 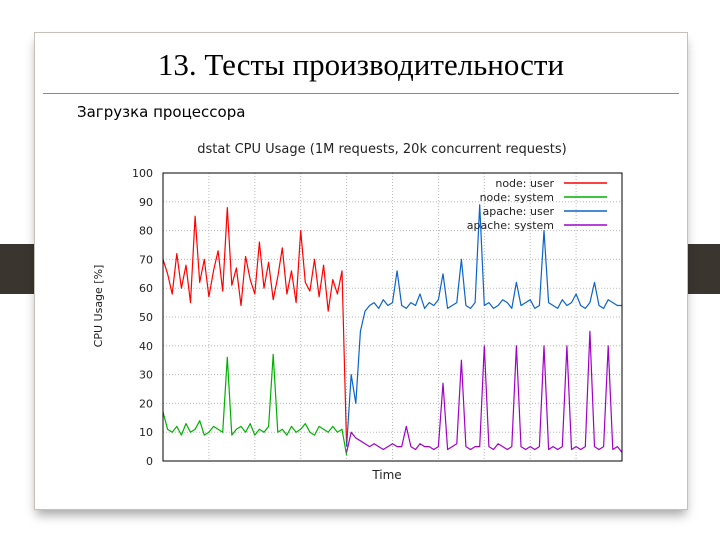 What do you see at coordinates (161, 112) in the screenshot?
I see `slide-subtitle: Загрузка процессора` at bounding box center [161, 112].